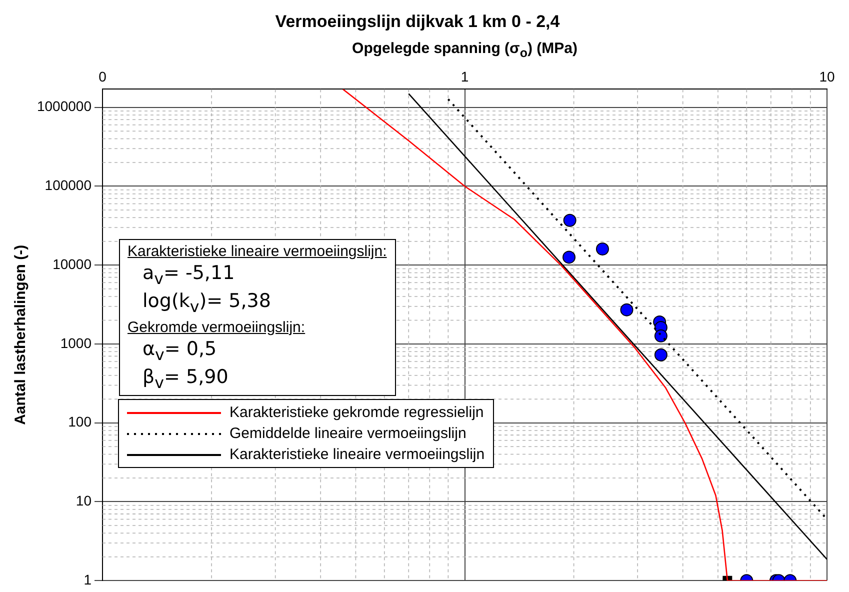 Image resolution: width=849 pixels, height=592 pixels. I want to click on y-tick-label: 1000000, so click(64, 106).